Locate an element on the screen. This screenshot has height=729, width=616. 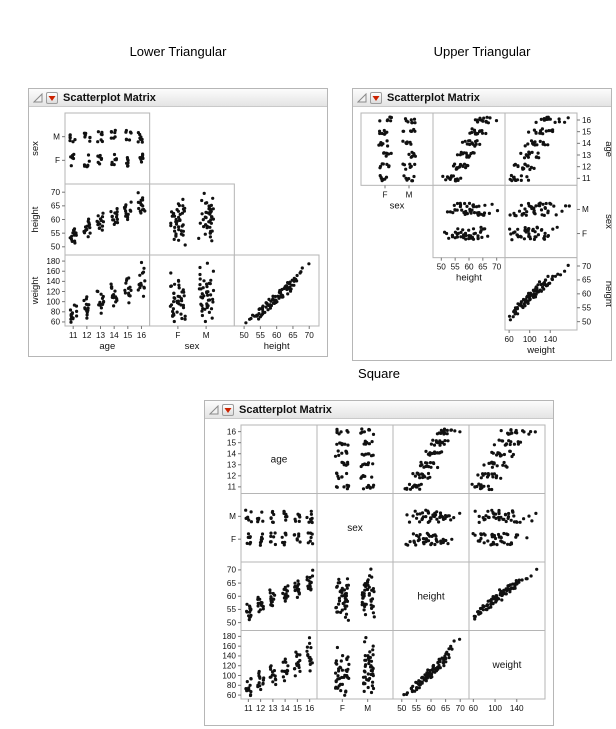
svg-text: 160 is located at coordinates (229, 646).